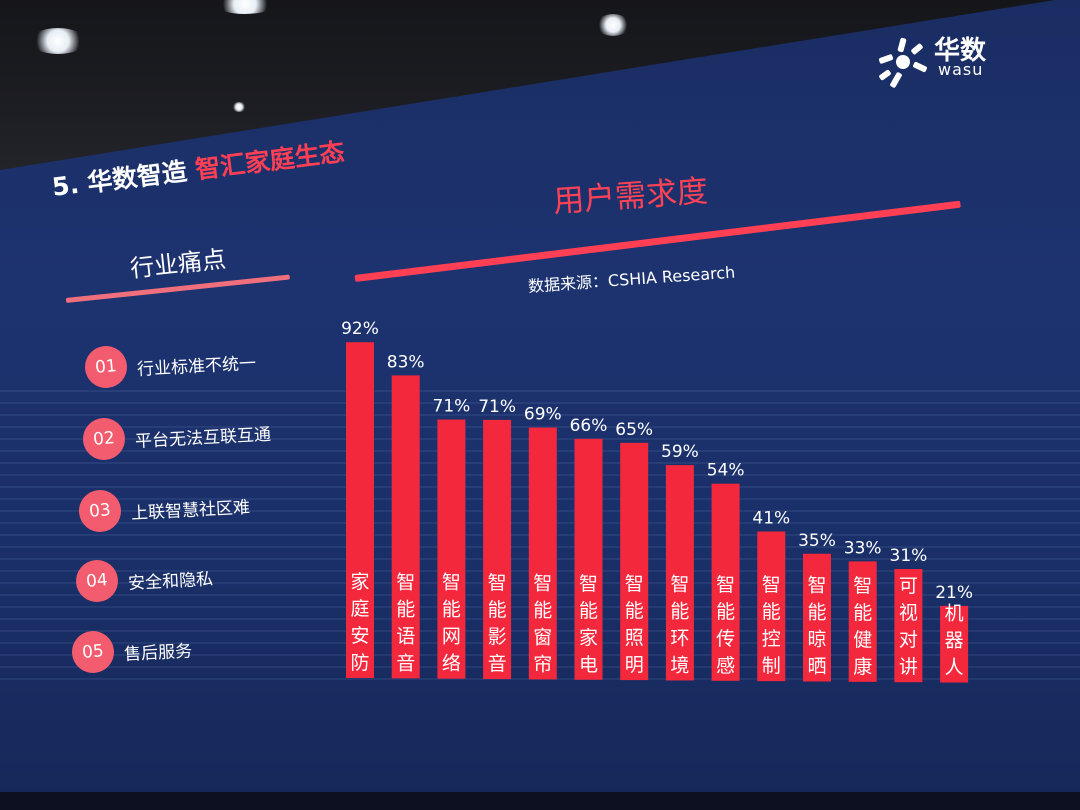  I want to click on bar-value-label: 33%, so click(863, 548).